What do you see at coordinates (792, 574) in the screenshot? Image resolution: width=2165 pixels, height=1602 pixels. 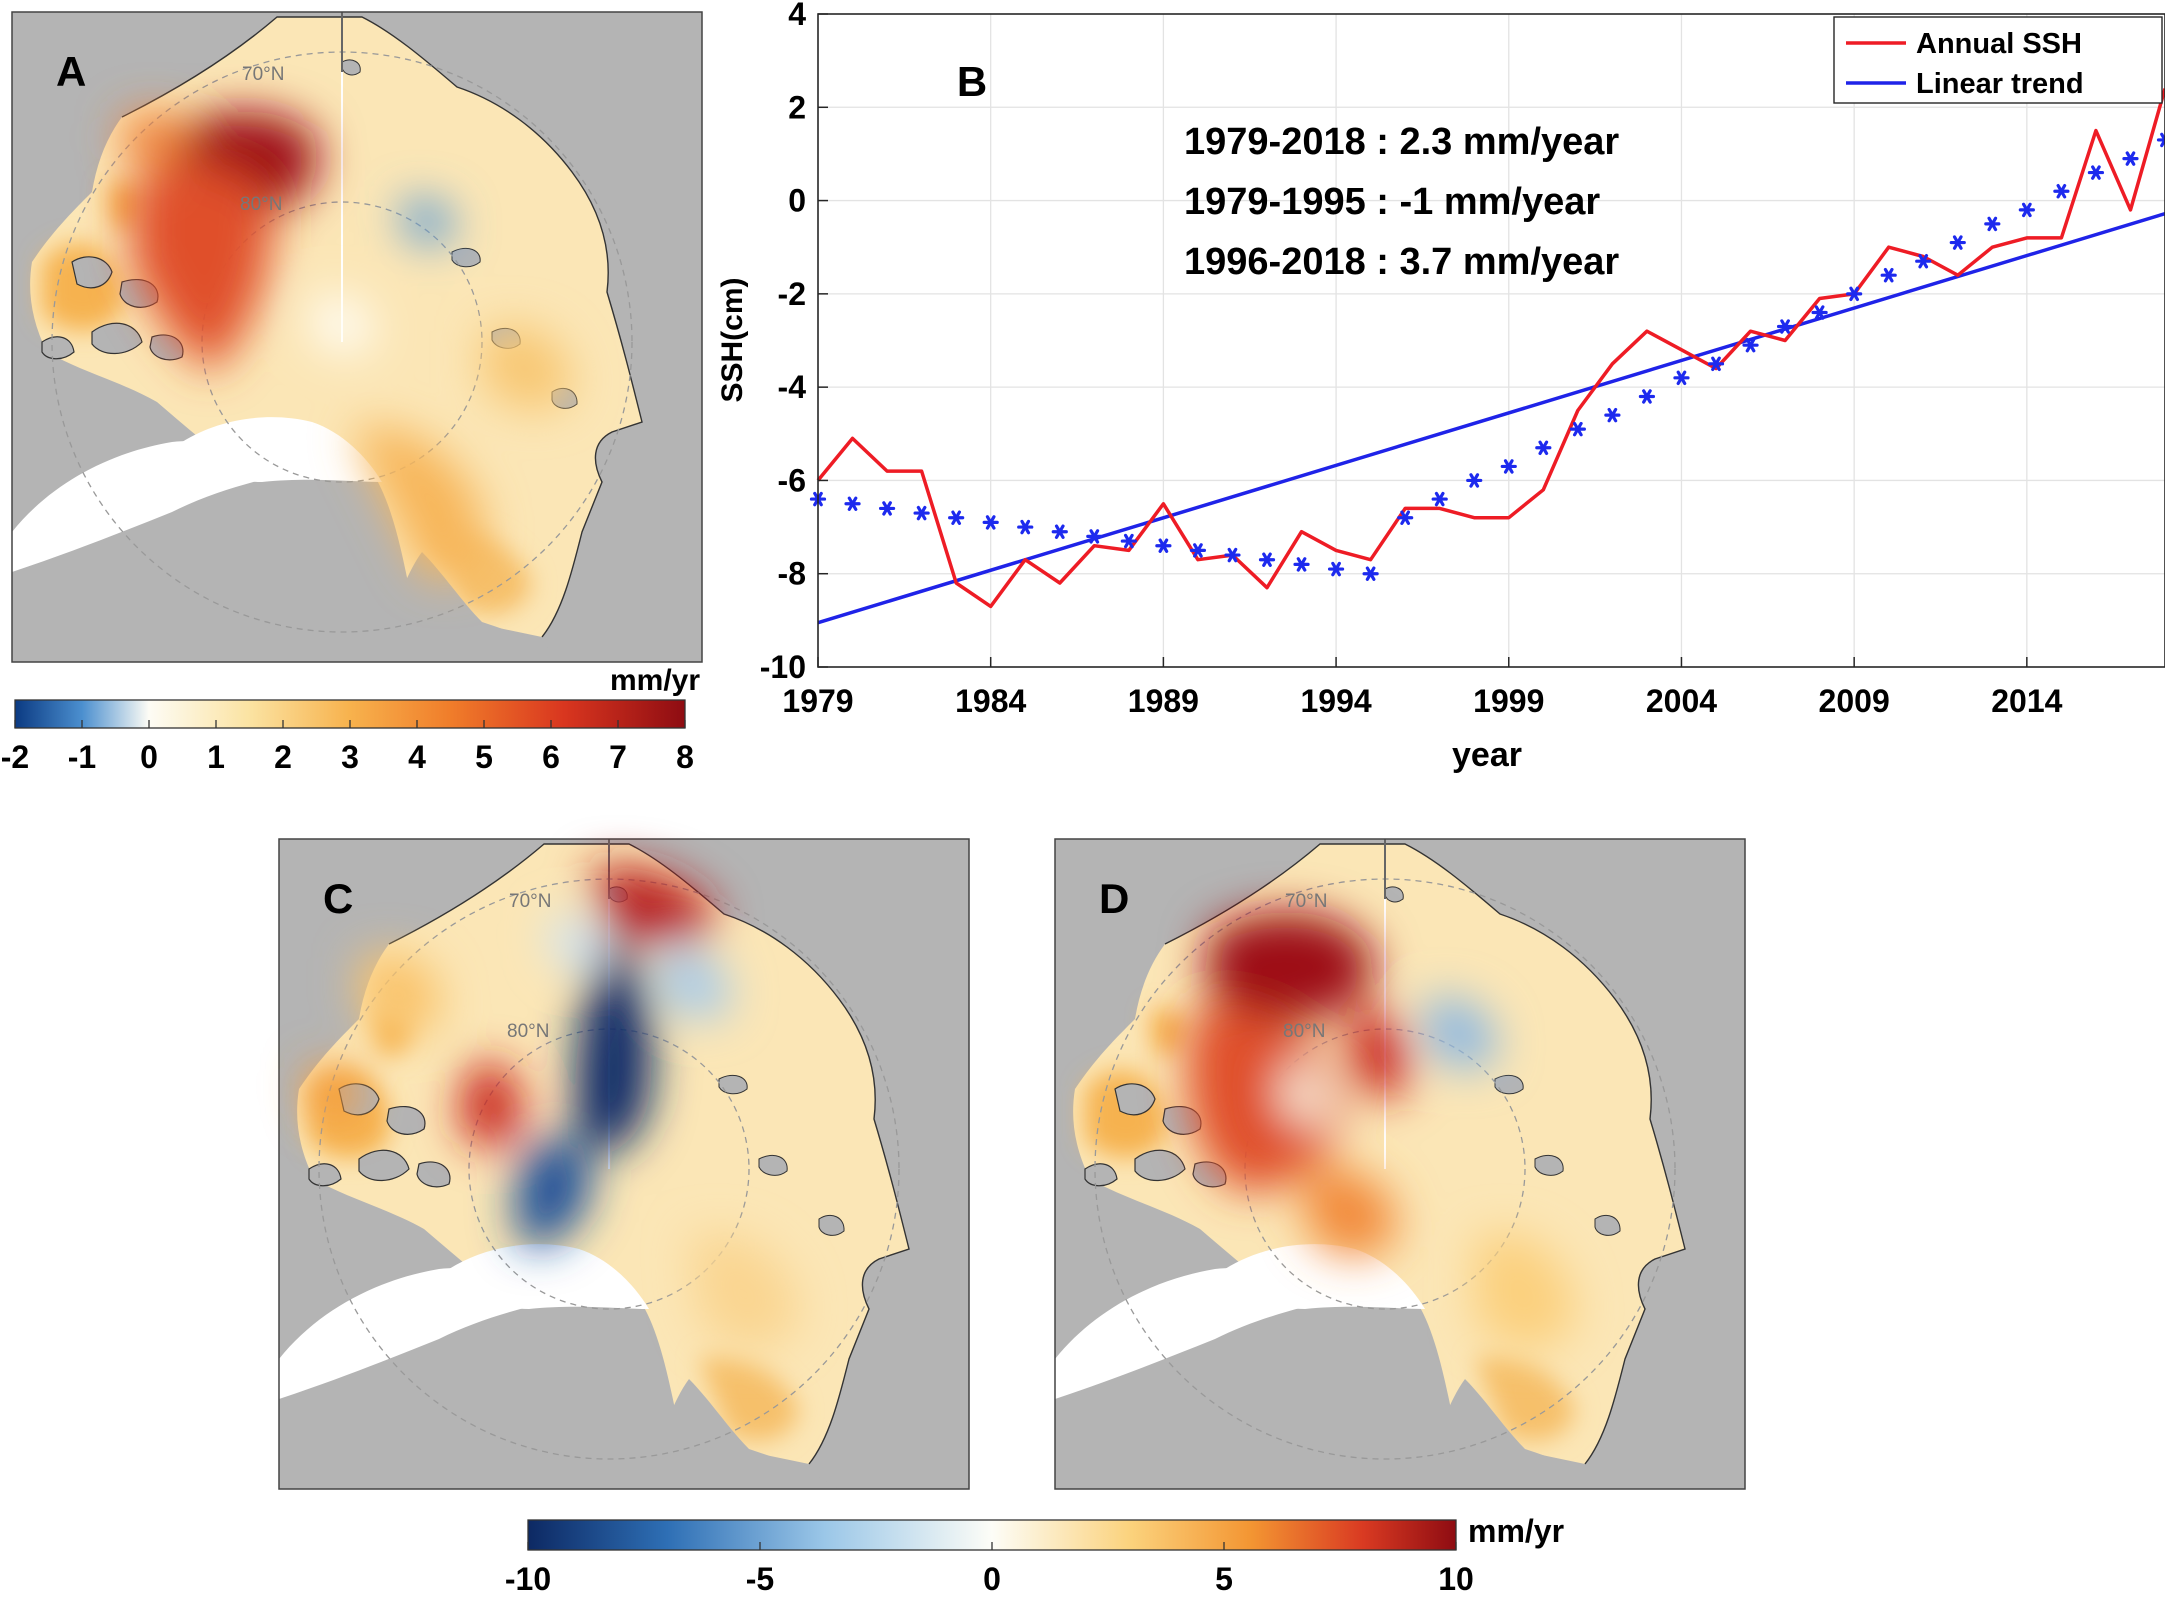 I see `y-tick-label: -8` at bounding box center [792, 574].